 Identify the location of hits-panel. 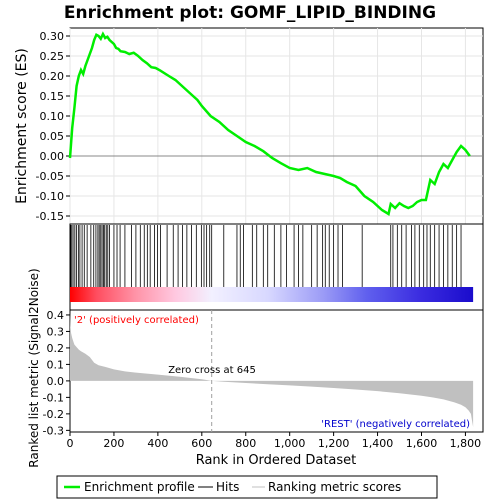
(276, 267).